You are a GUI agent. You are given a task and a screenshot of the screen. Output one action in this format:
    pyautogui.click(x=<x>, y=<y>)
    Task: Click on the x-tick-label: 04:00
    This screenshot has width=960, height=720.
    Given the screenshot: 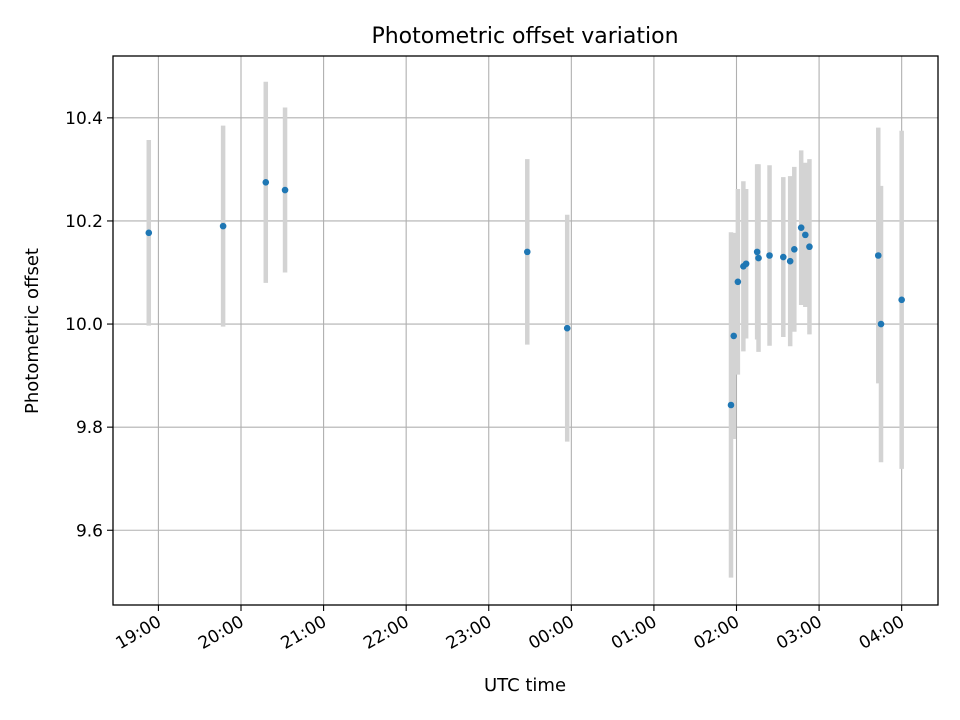 What is the action you would take?
    pyautogui.click(x=882, y=633)
    